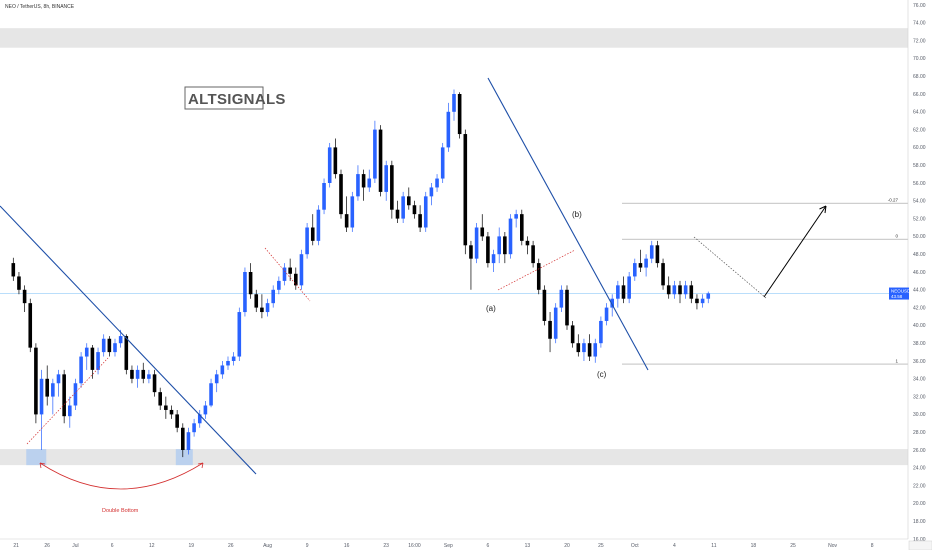 Image resolution: width=932 pixels, height=550 pixels. I want to click on price-tick-label: 48.00, so click(919, 255).